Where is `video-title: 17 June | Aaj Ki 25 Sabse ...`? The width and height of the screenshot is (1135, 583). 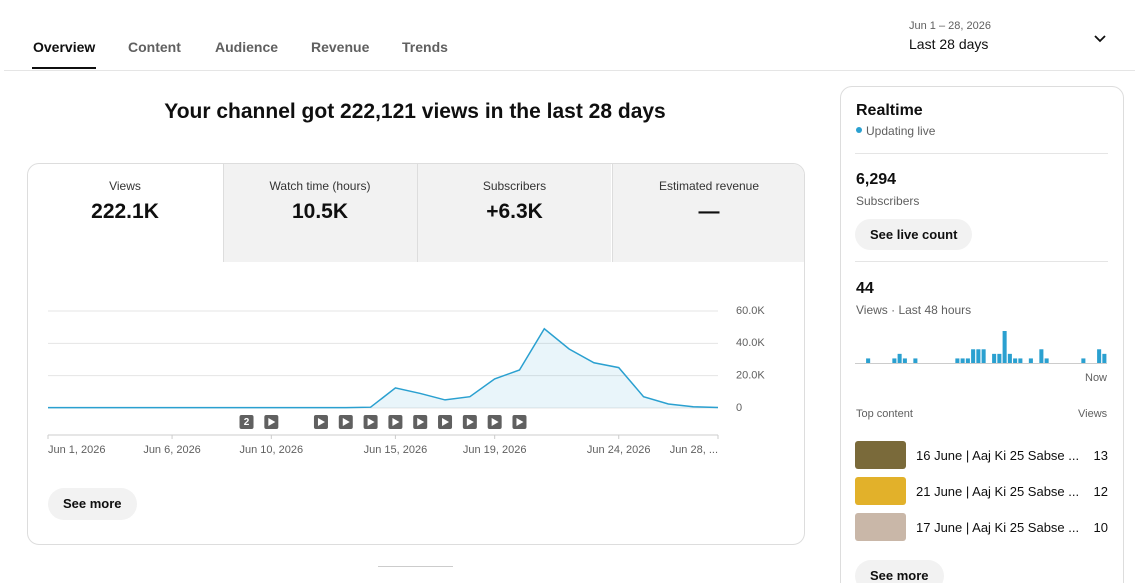 video-title: 17 June | Aaj Ki 25 Sabse ... is located at coordinates (998, 527).